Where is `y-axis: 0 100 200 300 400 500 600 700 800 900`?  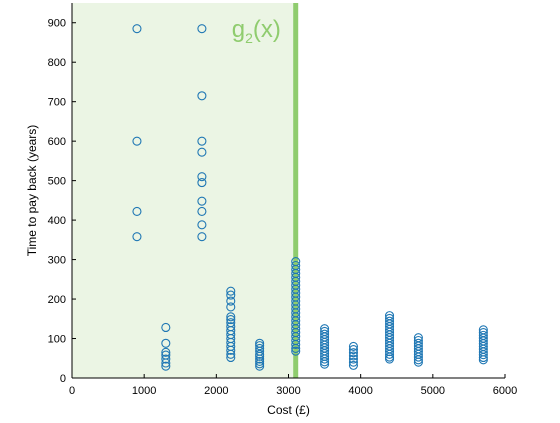
y-axis: 0 100 200 300 400 500 600 700 800 900 is located at coordinates (62, 194).